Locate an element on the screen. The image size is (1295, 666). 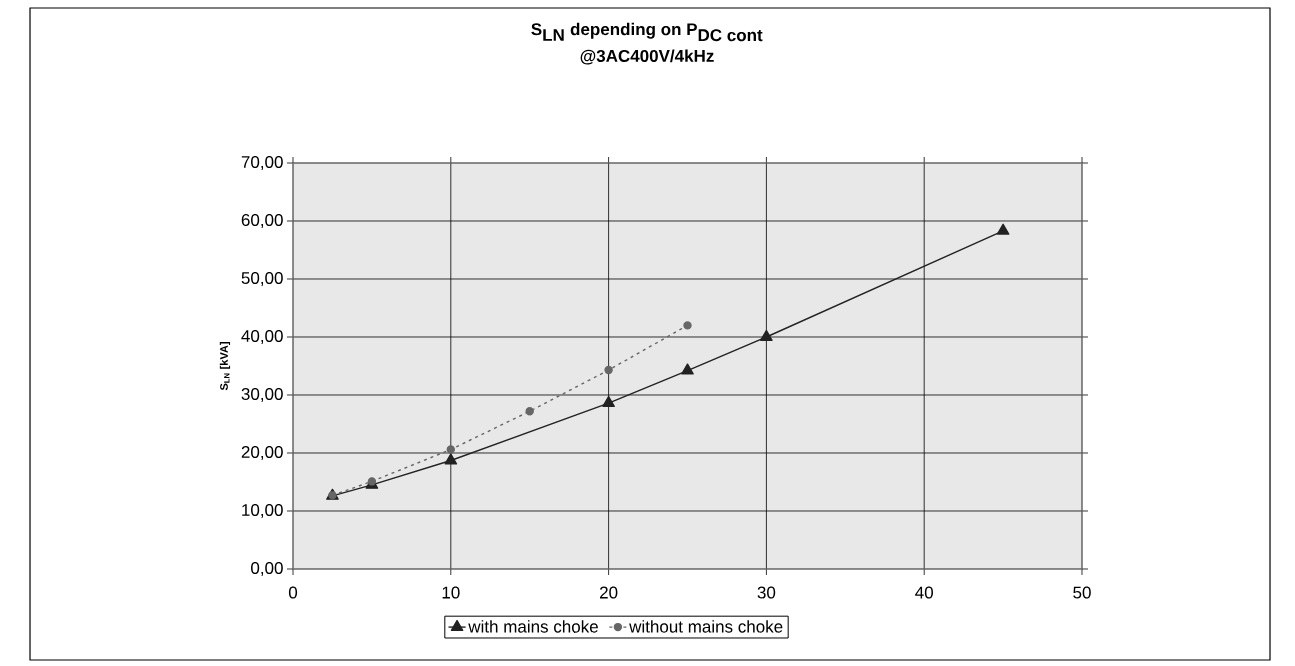
y-tick-label: 50,00 is located at coordinates (262, 279).